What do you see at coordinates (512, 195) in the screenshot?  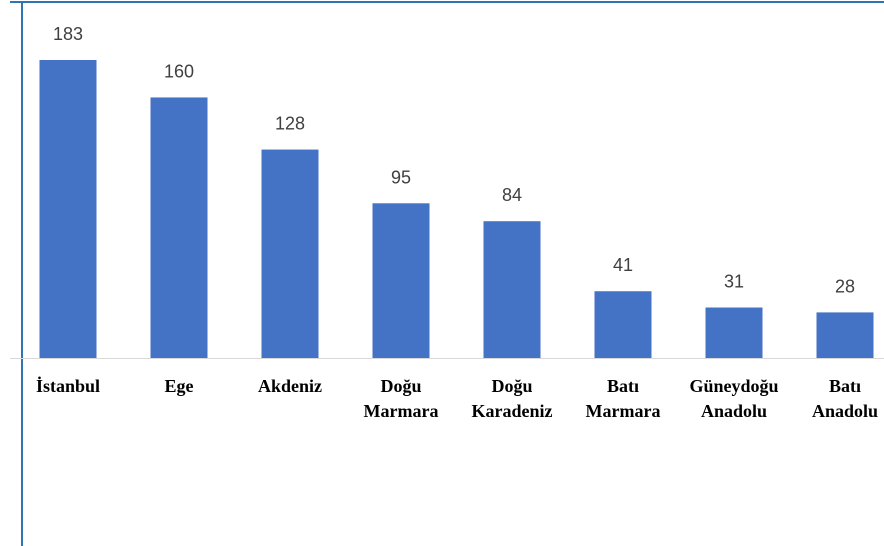 I see `value-label: 84` at bounding box center [512, 195].